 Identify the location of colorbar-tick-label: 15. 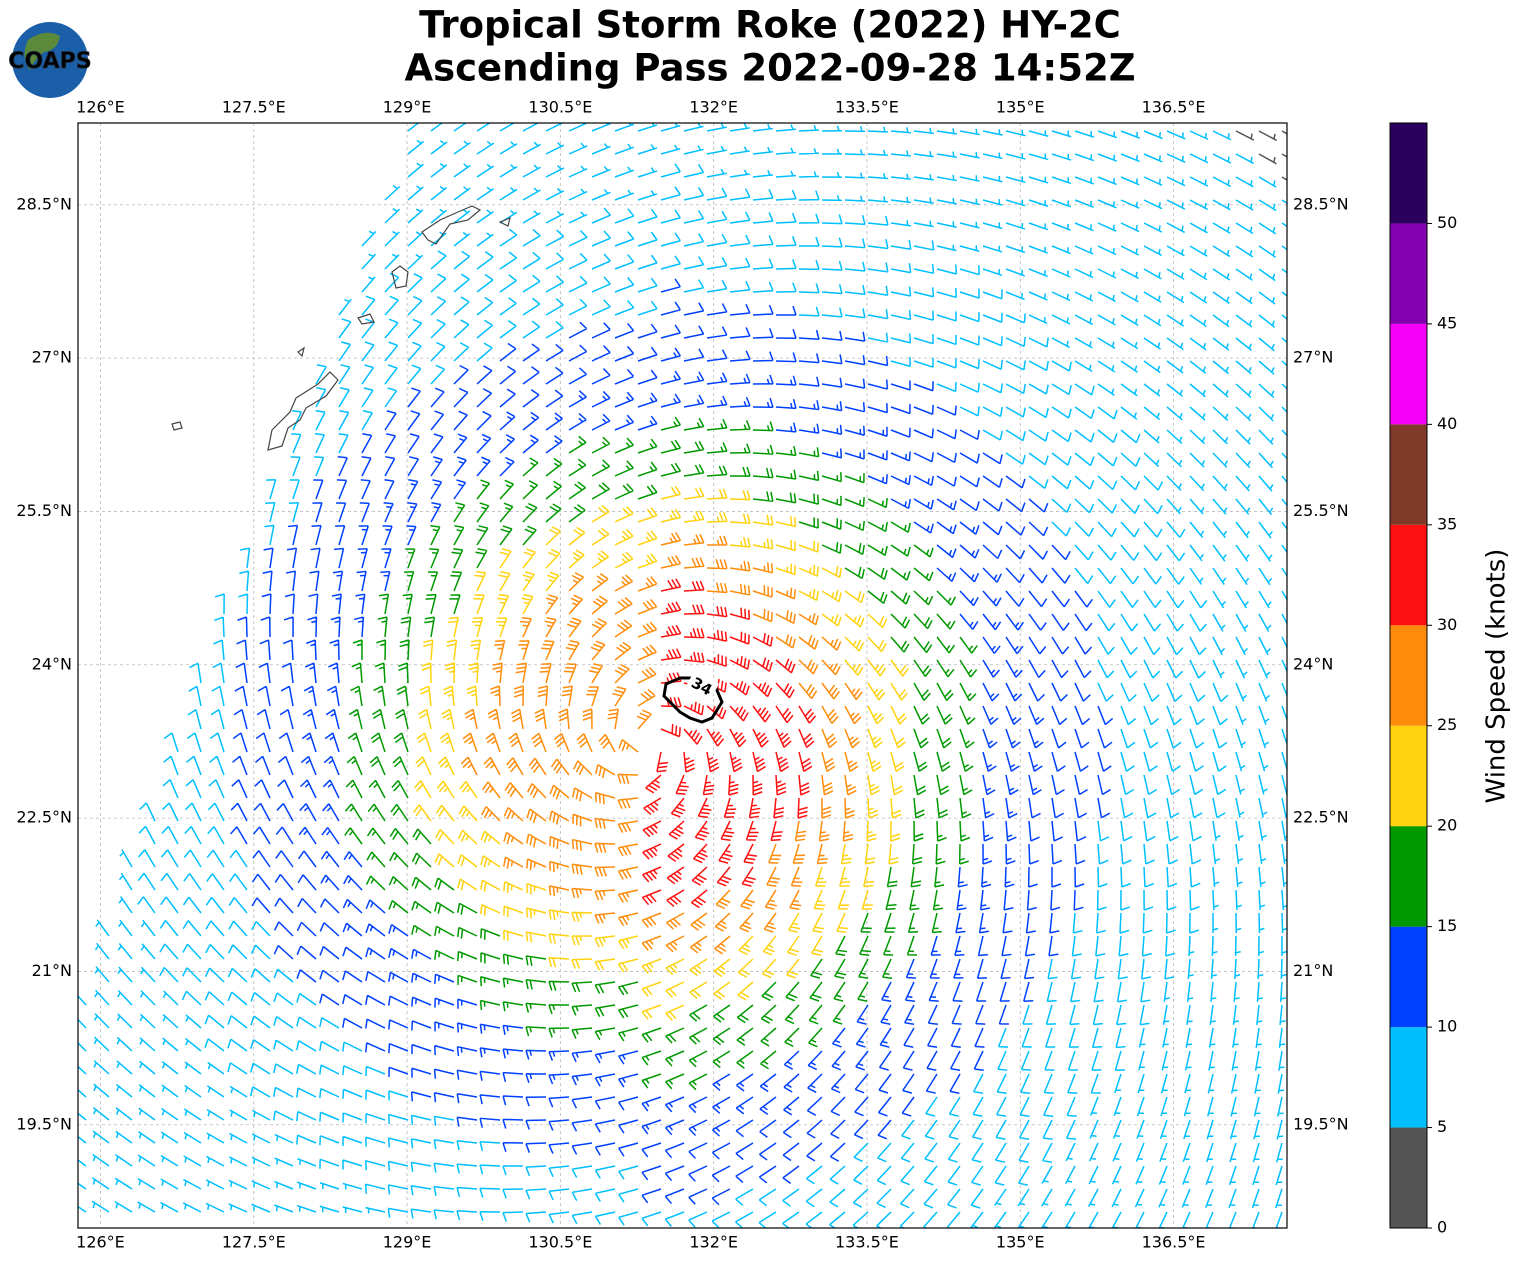
(1447, 925).